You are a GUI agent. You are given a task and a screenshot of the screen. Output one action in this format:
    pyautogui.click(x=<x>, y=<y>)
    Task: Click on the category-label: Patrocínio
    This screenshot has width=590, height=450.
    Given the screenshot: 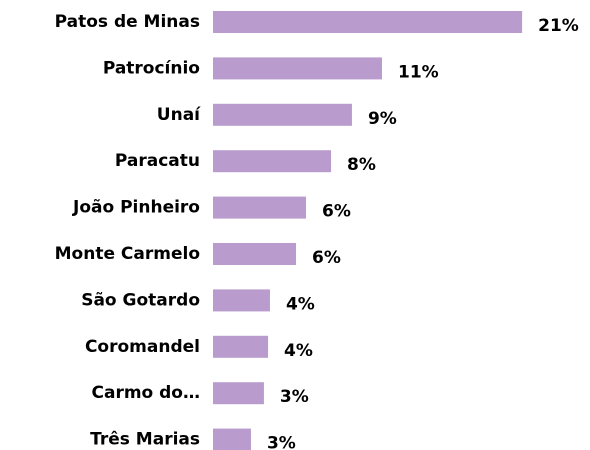 What is the action you would take?
    pyautogui.click(x=151, y=68)
    